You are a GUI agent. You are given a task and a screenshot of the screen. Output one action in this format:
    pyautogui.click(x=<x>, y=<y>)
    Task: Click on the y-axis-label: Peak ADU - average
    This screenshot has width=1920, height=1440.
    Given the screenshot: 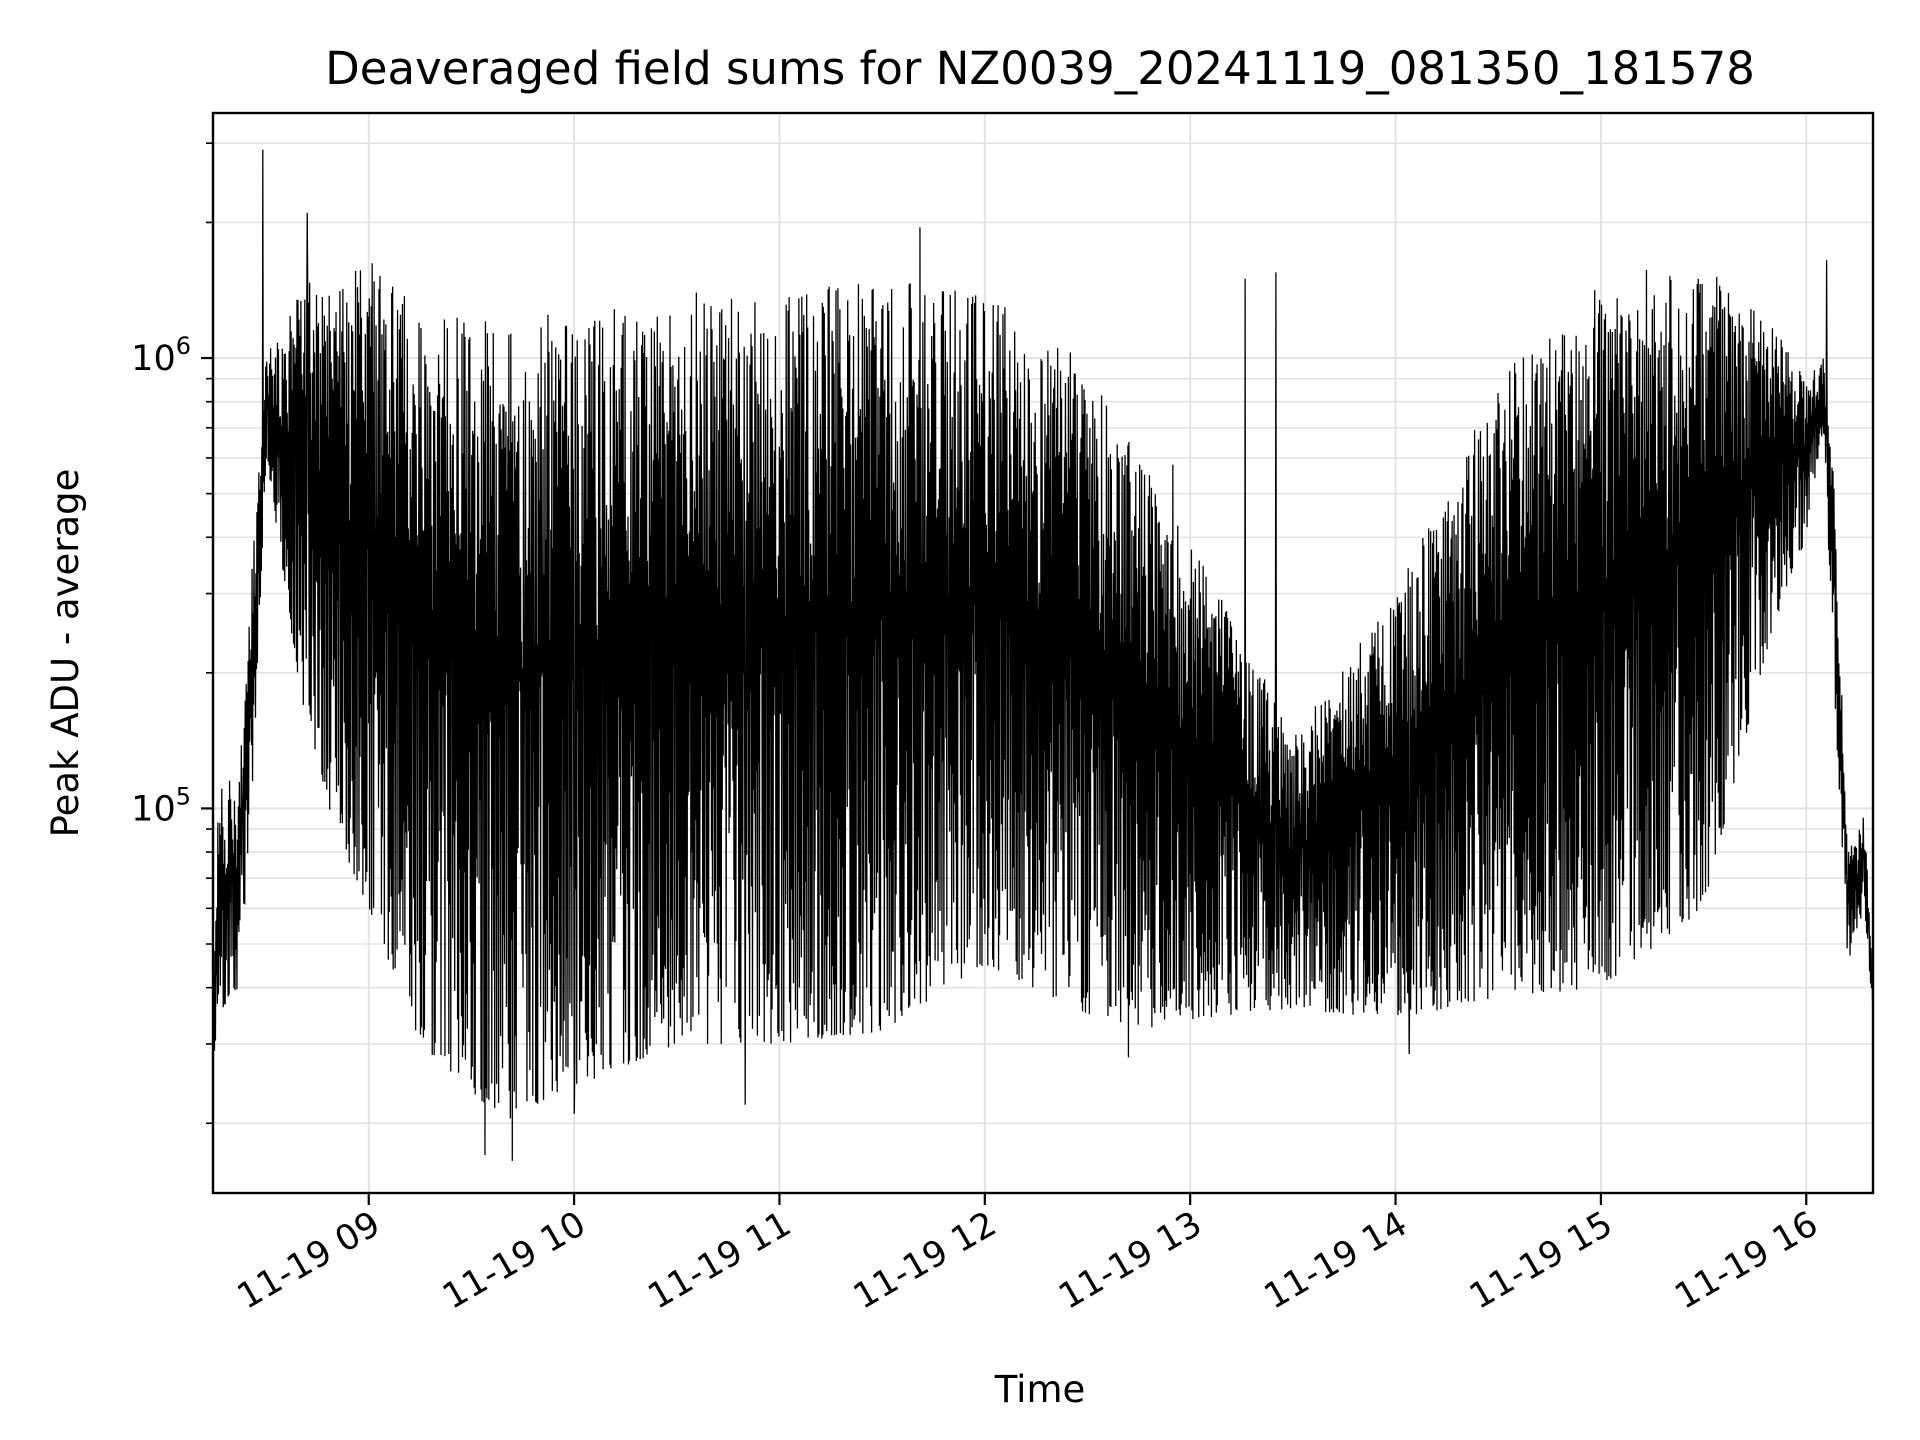 What is the action you would take?
    pyautogui.click(x=65, y=653)
    